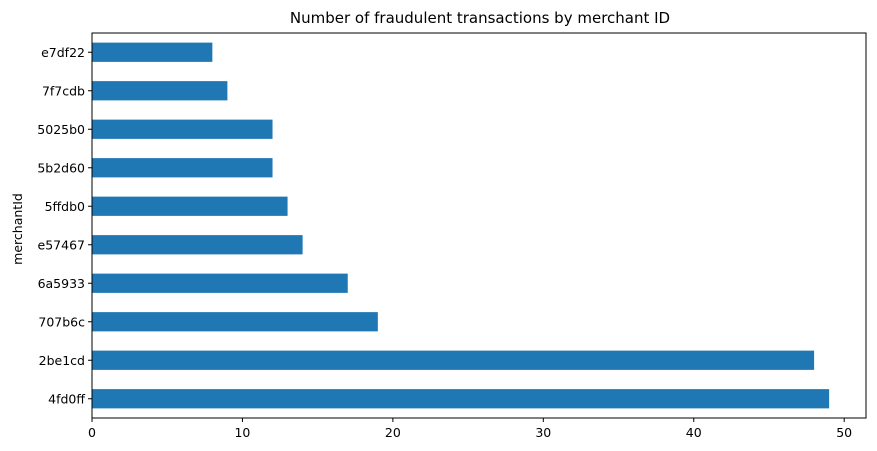  Describe the element at coordinates (197, 245) in the screenshot. I see `bar-e57467` at that location.